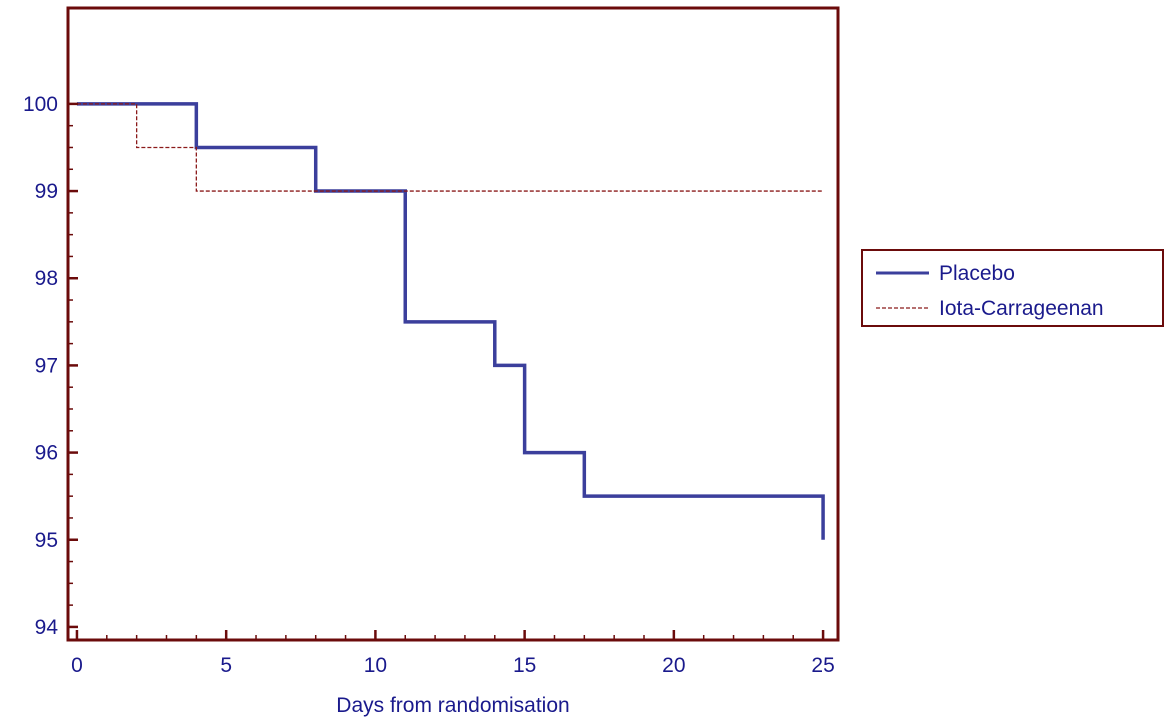 This screenshot has width=1164, height=727. What do you see at coordinates (375, 665) in the screenshot?
I see `x-tick-label: 10` at bounding box center [375, 665].